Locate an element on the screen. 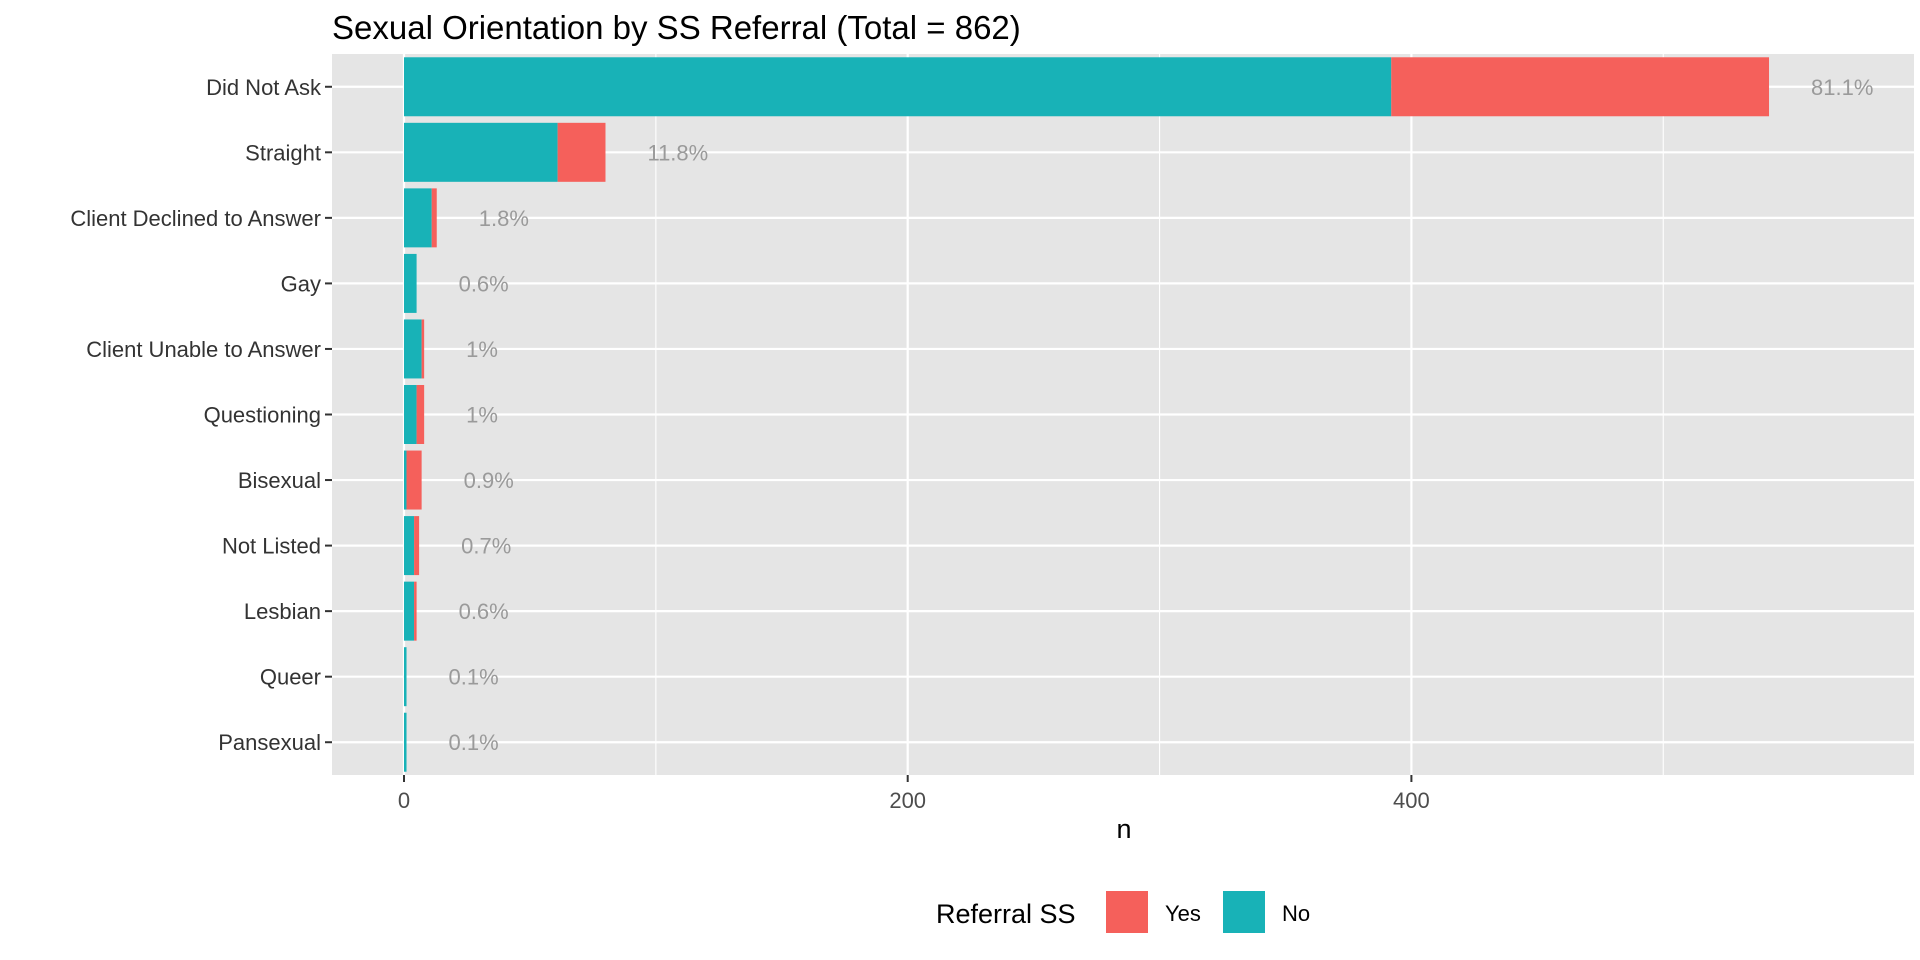 This screenshot has height=960, width=1920. percent-label: 11.8% is located at coordinates (677, 152).